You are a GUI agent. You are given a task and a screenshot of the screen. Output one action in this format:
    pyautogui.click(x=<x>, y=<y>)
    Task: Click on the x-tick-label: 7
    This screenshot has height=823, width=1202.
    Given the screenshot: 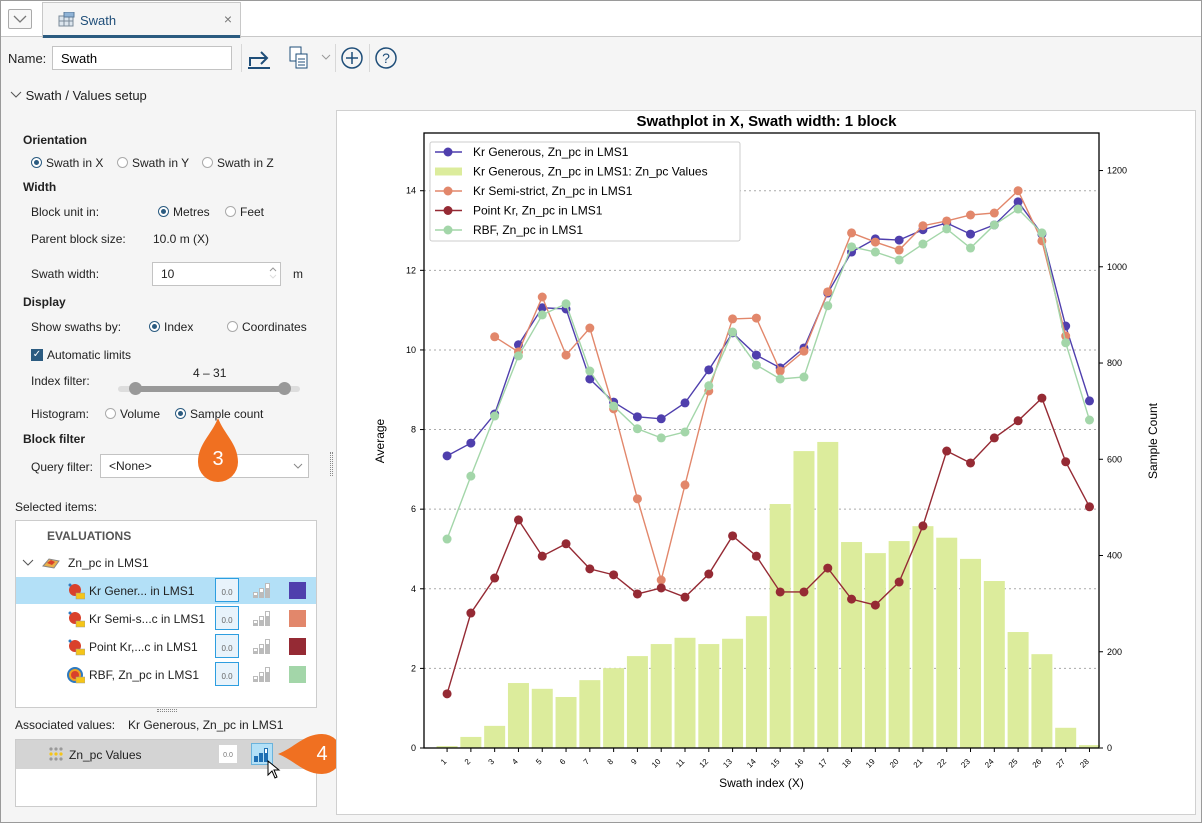 What is the action you would take?
    pyautogui.click(x=587, y=762)
    